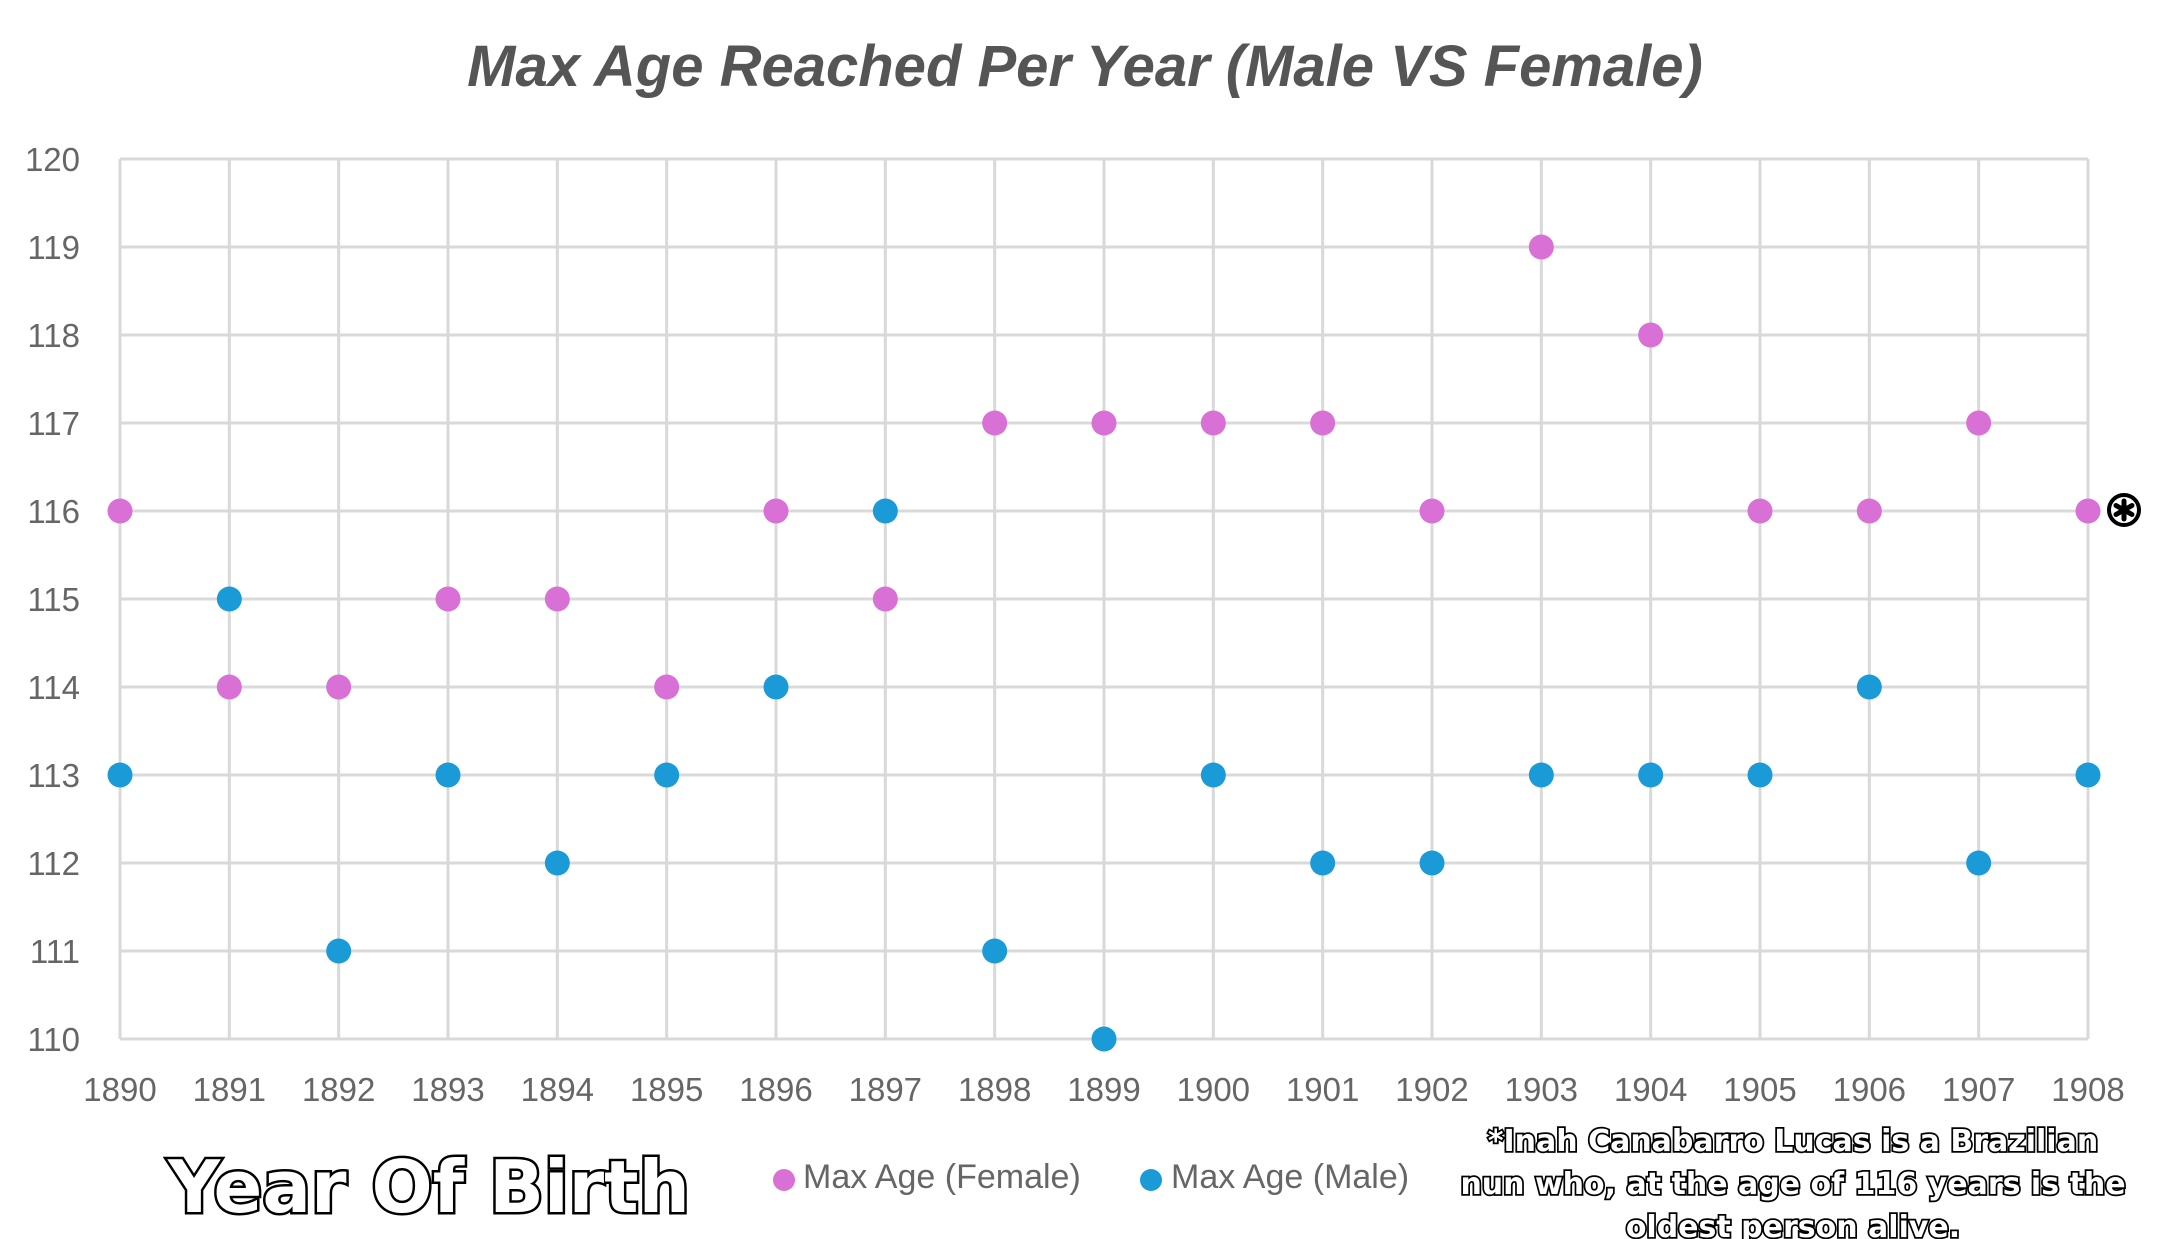 This screenshot has height=1239, width=2160. Describe the element at coordinates (53, 687) in the screenshot. I see `y-tick-label: 114` at that location.